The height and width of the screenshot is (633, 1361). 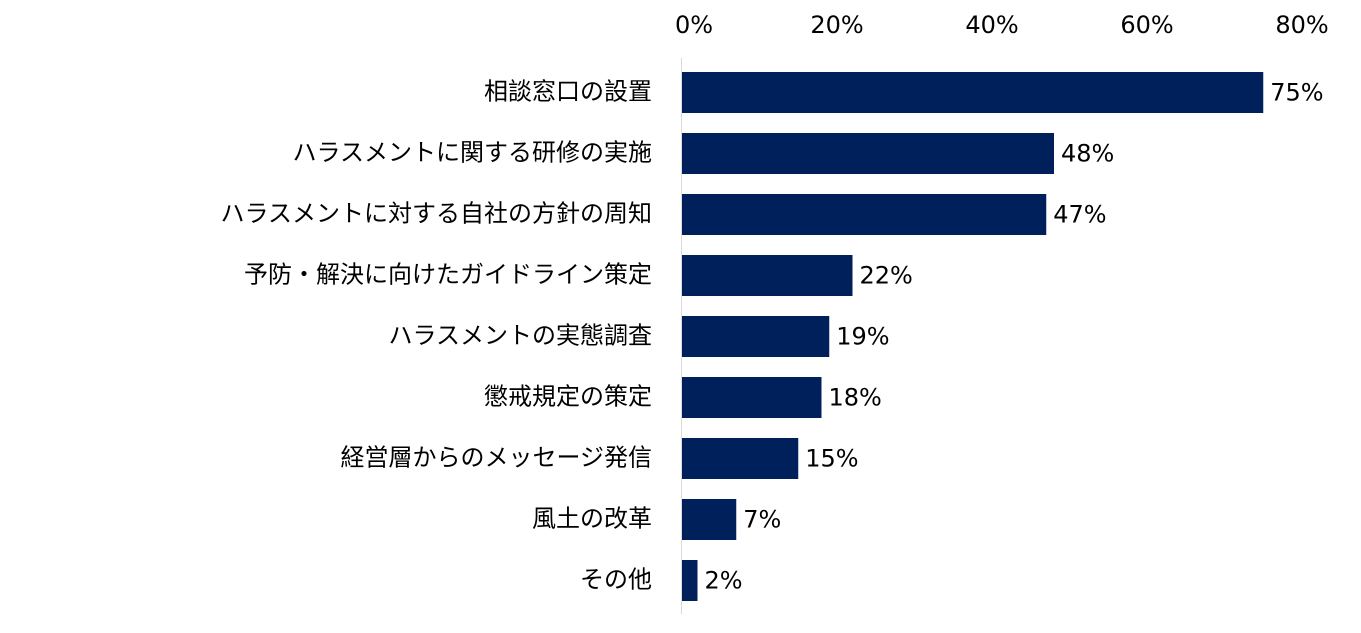 What do you see at coordinates (1146, 25) in the screenshot?
I see `x-tick-label: 60%` at bounding box center [1146, 25].